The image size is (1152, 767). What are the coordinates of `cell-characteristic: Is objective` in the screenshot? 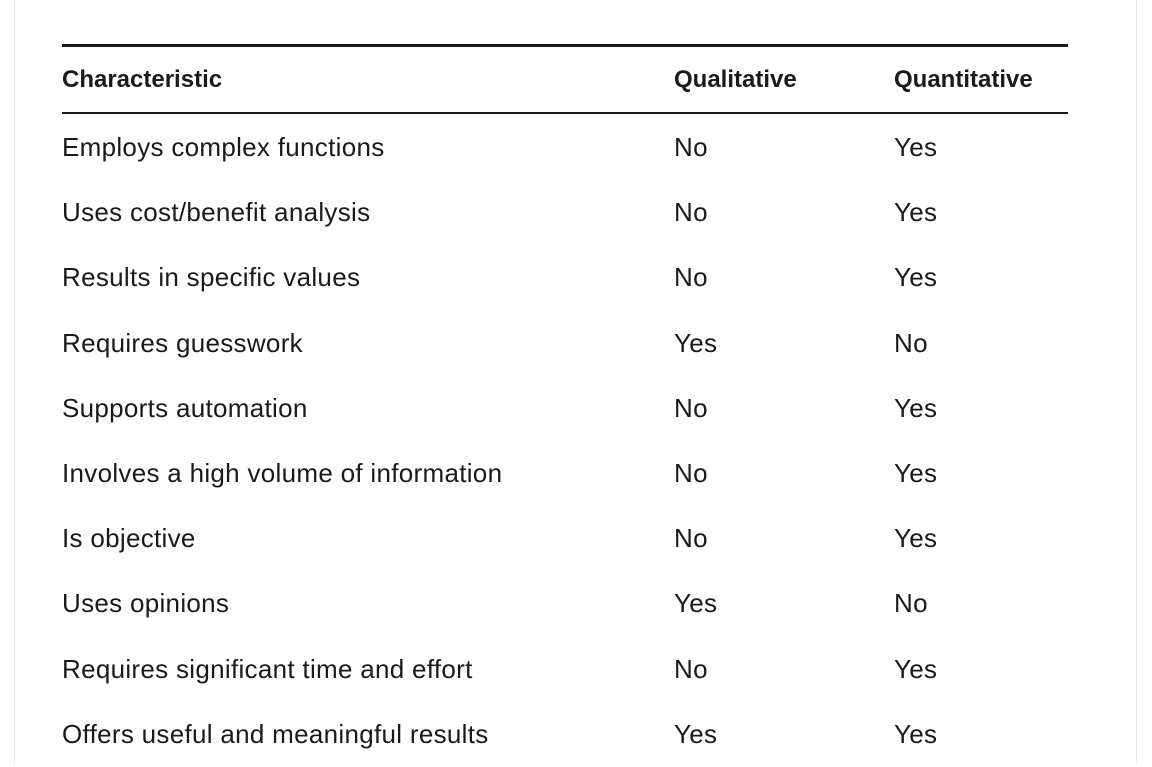 It's located at (129, 538).